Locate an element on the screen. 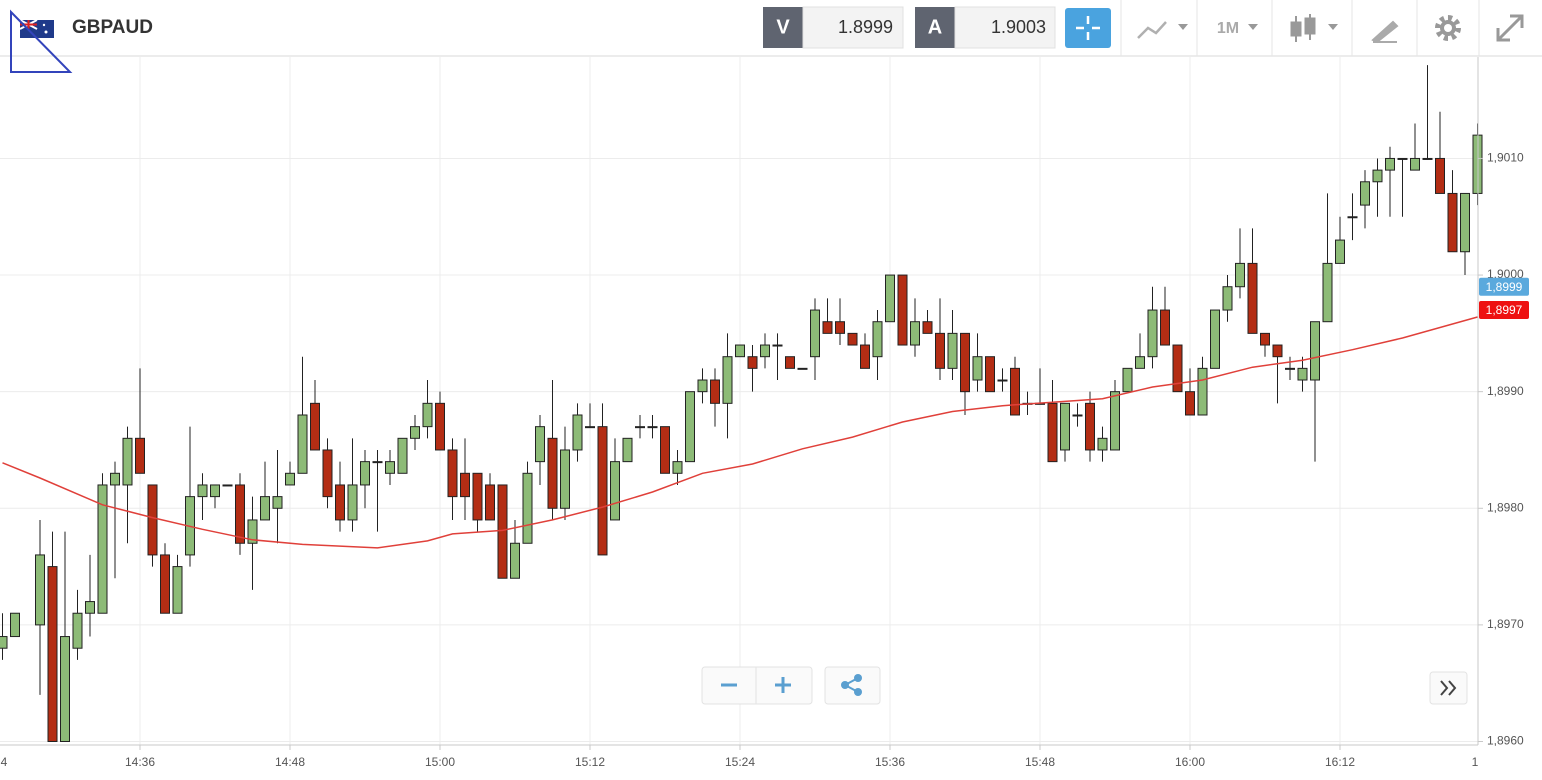  zoom-controls is located at coordinates (757, 685).